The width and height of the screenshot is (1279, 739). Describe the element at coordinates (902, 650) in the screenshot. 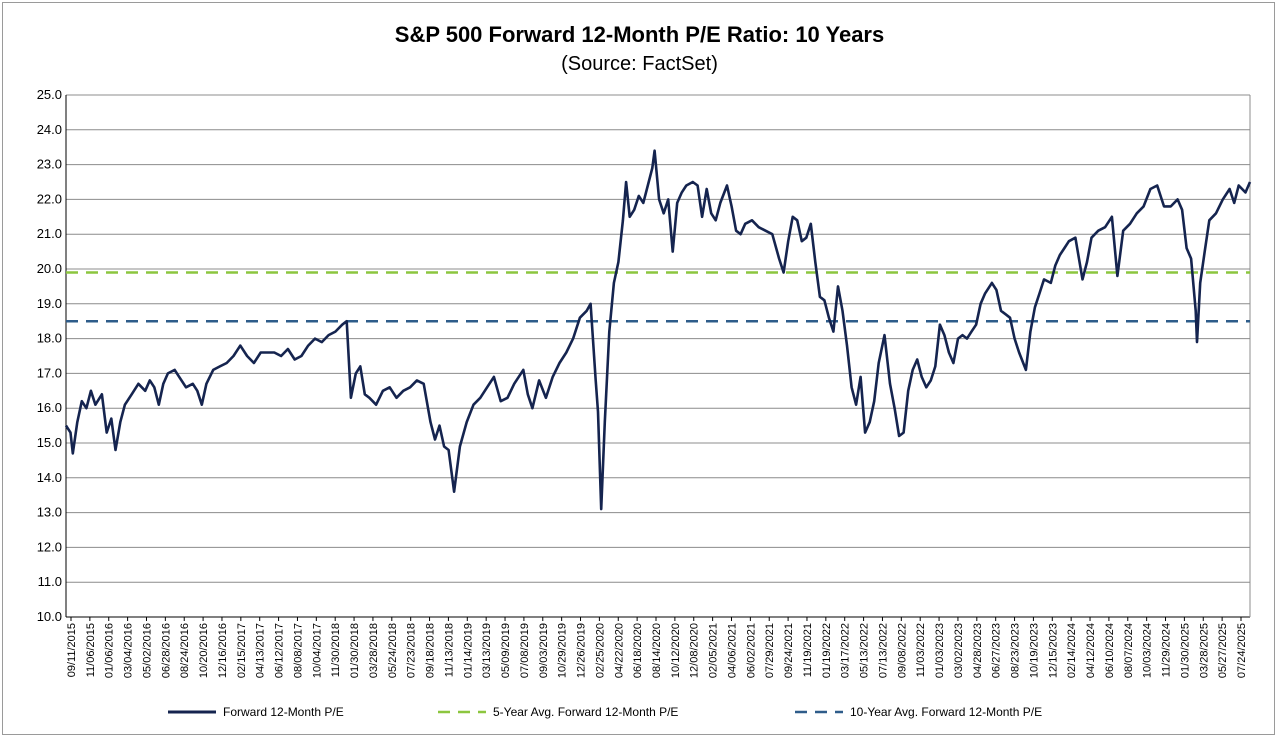

I see `x-tick-label: 09/08/2022` at that location.